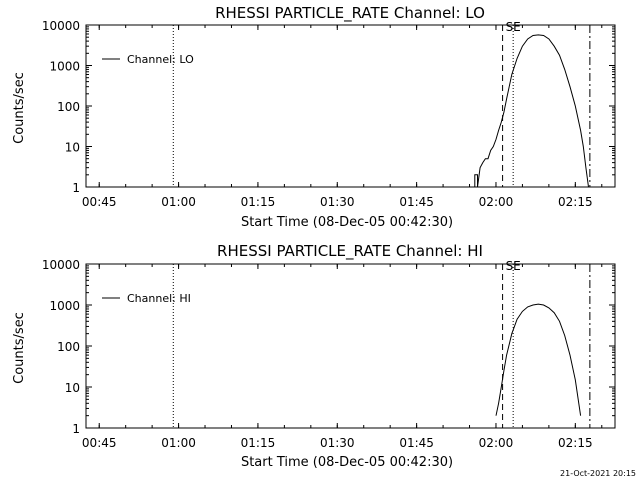 Image resolution: width=640 pixels, height=480 pixels. Describe the element at coordinates (598, 473) in the screenshot. I see `timestamp: 21-Oct-2021 20:15` at that location.